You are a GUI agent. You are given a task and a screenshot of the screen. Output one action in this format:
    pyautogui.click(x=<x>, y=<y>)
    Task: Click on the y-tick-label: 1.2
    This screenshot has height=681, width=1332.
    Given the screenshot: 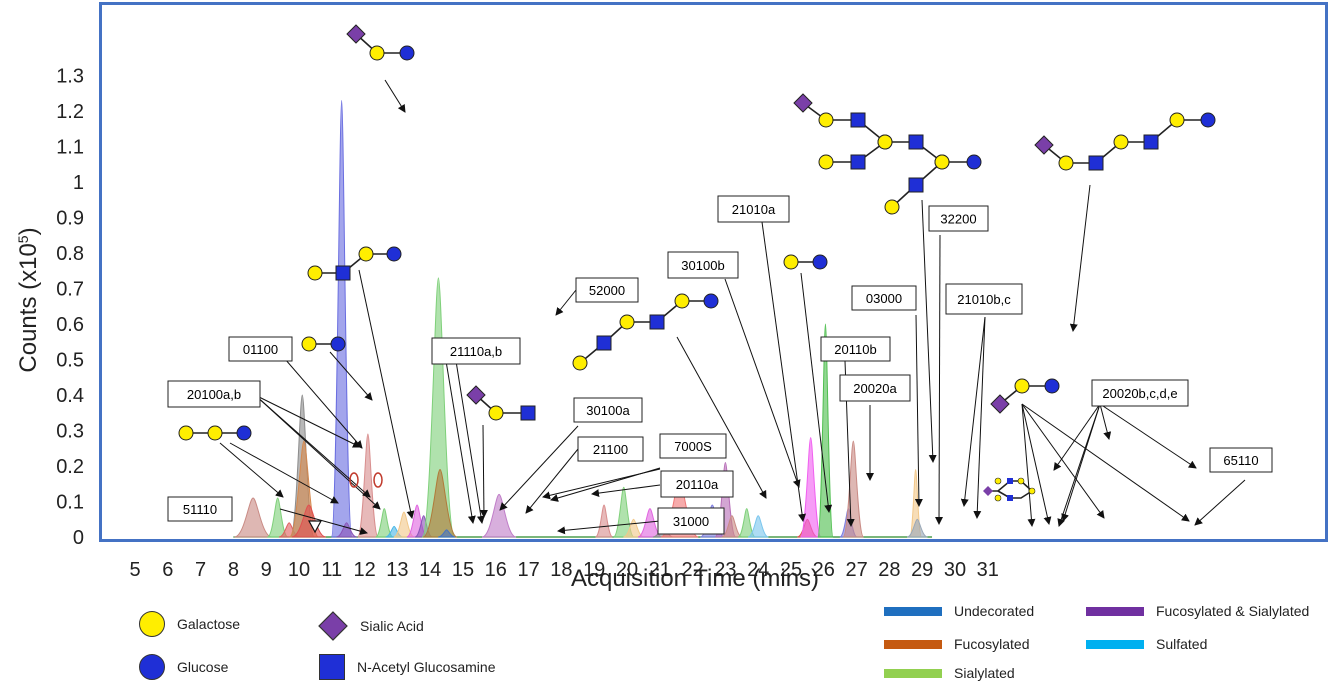 What is the action you would take?
    pyautogui.click(x=70, y=112)
    